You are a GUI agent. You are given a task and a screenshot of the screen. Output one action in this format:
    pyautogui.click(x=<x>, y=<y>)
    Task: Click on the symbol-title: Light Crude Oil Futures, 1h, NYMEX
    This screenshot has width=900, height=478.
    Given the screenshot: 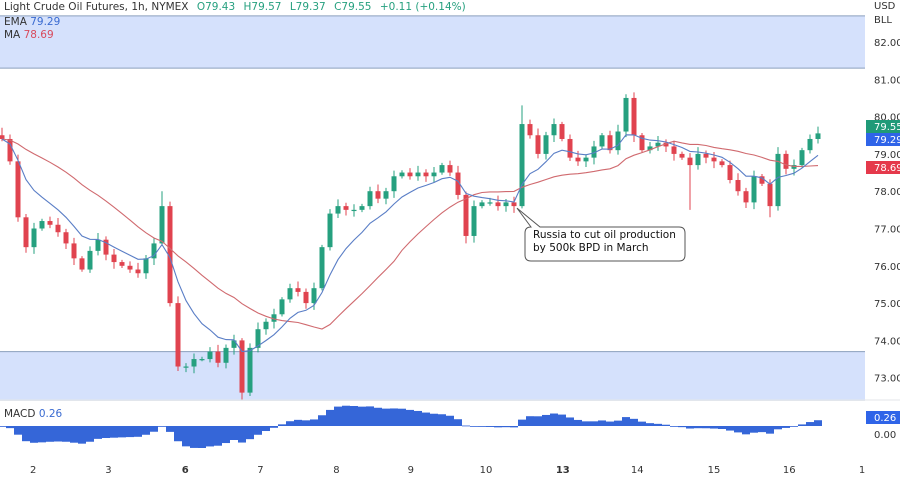 What is the action you would take?
    pyautogui.click(x=96, y=7)
    